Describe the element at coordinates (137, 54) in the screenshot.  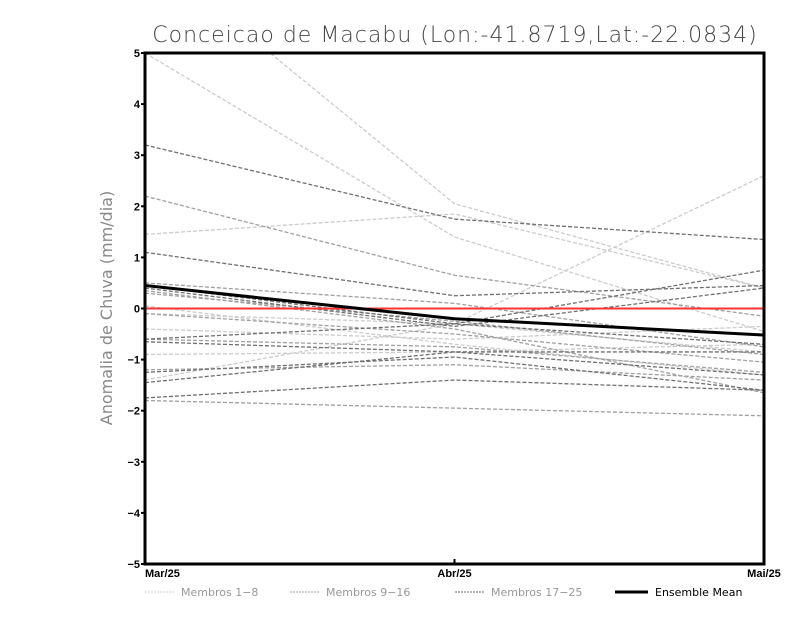
I see `y-tick-label: 5` at that location.